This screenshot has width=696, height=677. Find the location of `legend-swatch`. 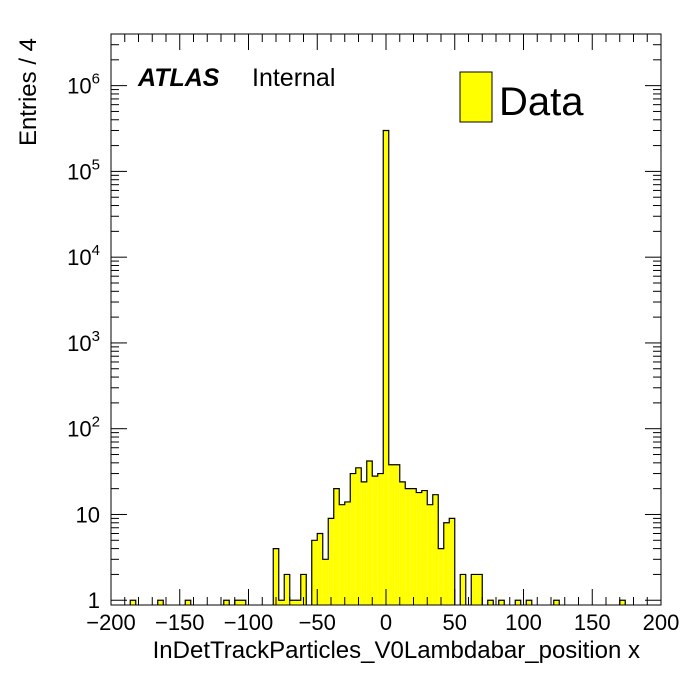

legend-swatch is located at coordinates (476, 97).